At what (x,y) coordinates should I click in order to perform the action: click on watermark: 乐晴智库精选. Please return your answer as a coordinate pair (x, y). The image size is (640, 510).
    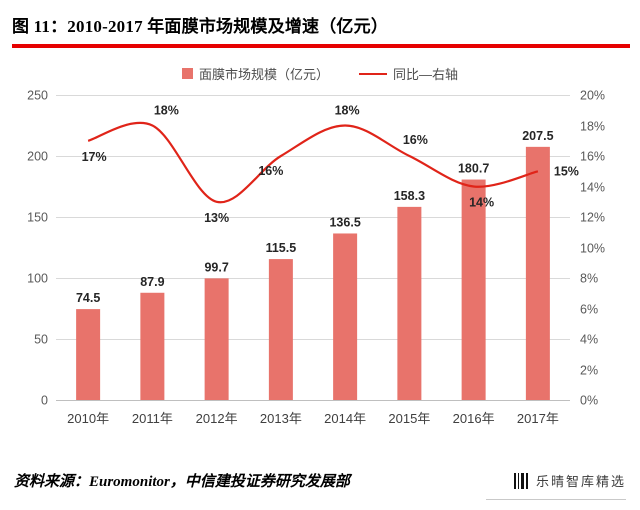
    Looking at the image, I should click on (569, 480).